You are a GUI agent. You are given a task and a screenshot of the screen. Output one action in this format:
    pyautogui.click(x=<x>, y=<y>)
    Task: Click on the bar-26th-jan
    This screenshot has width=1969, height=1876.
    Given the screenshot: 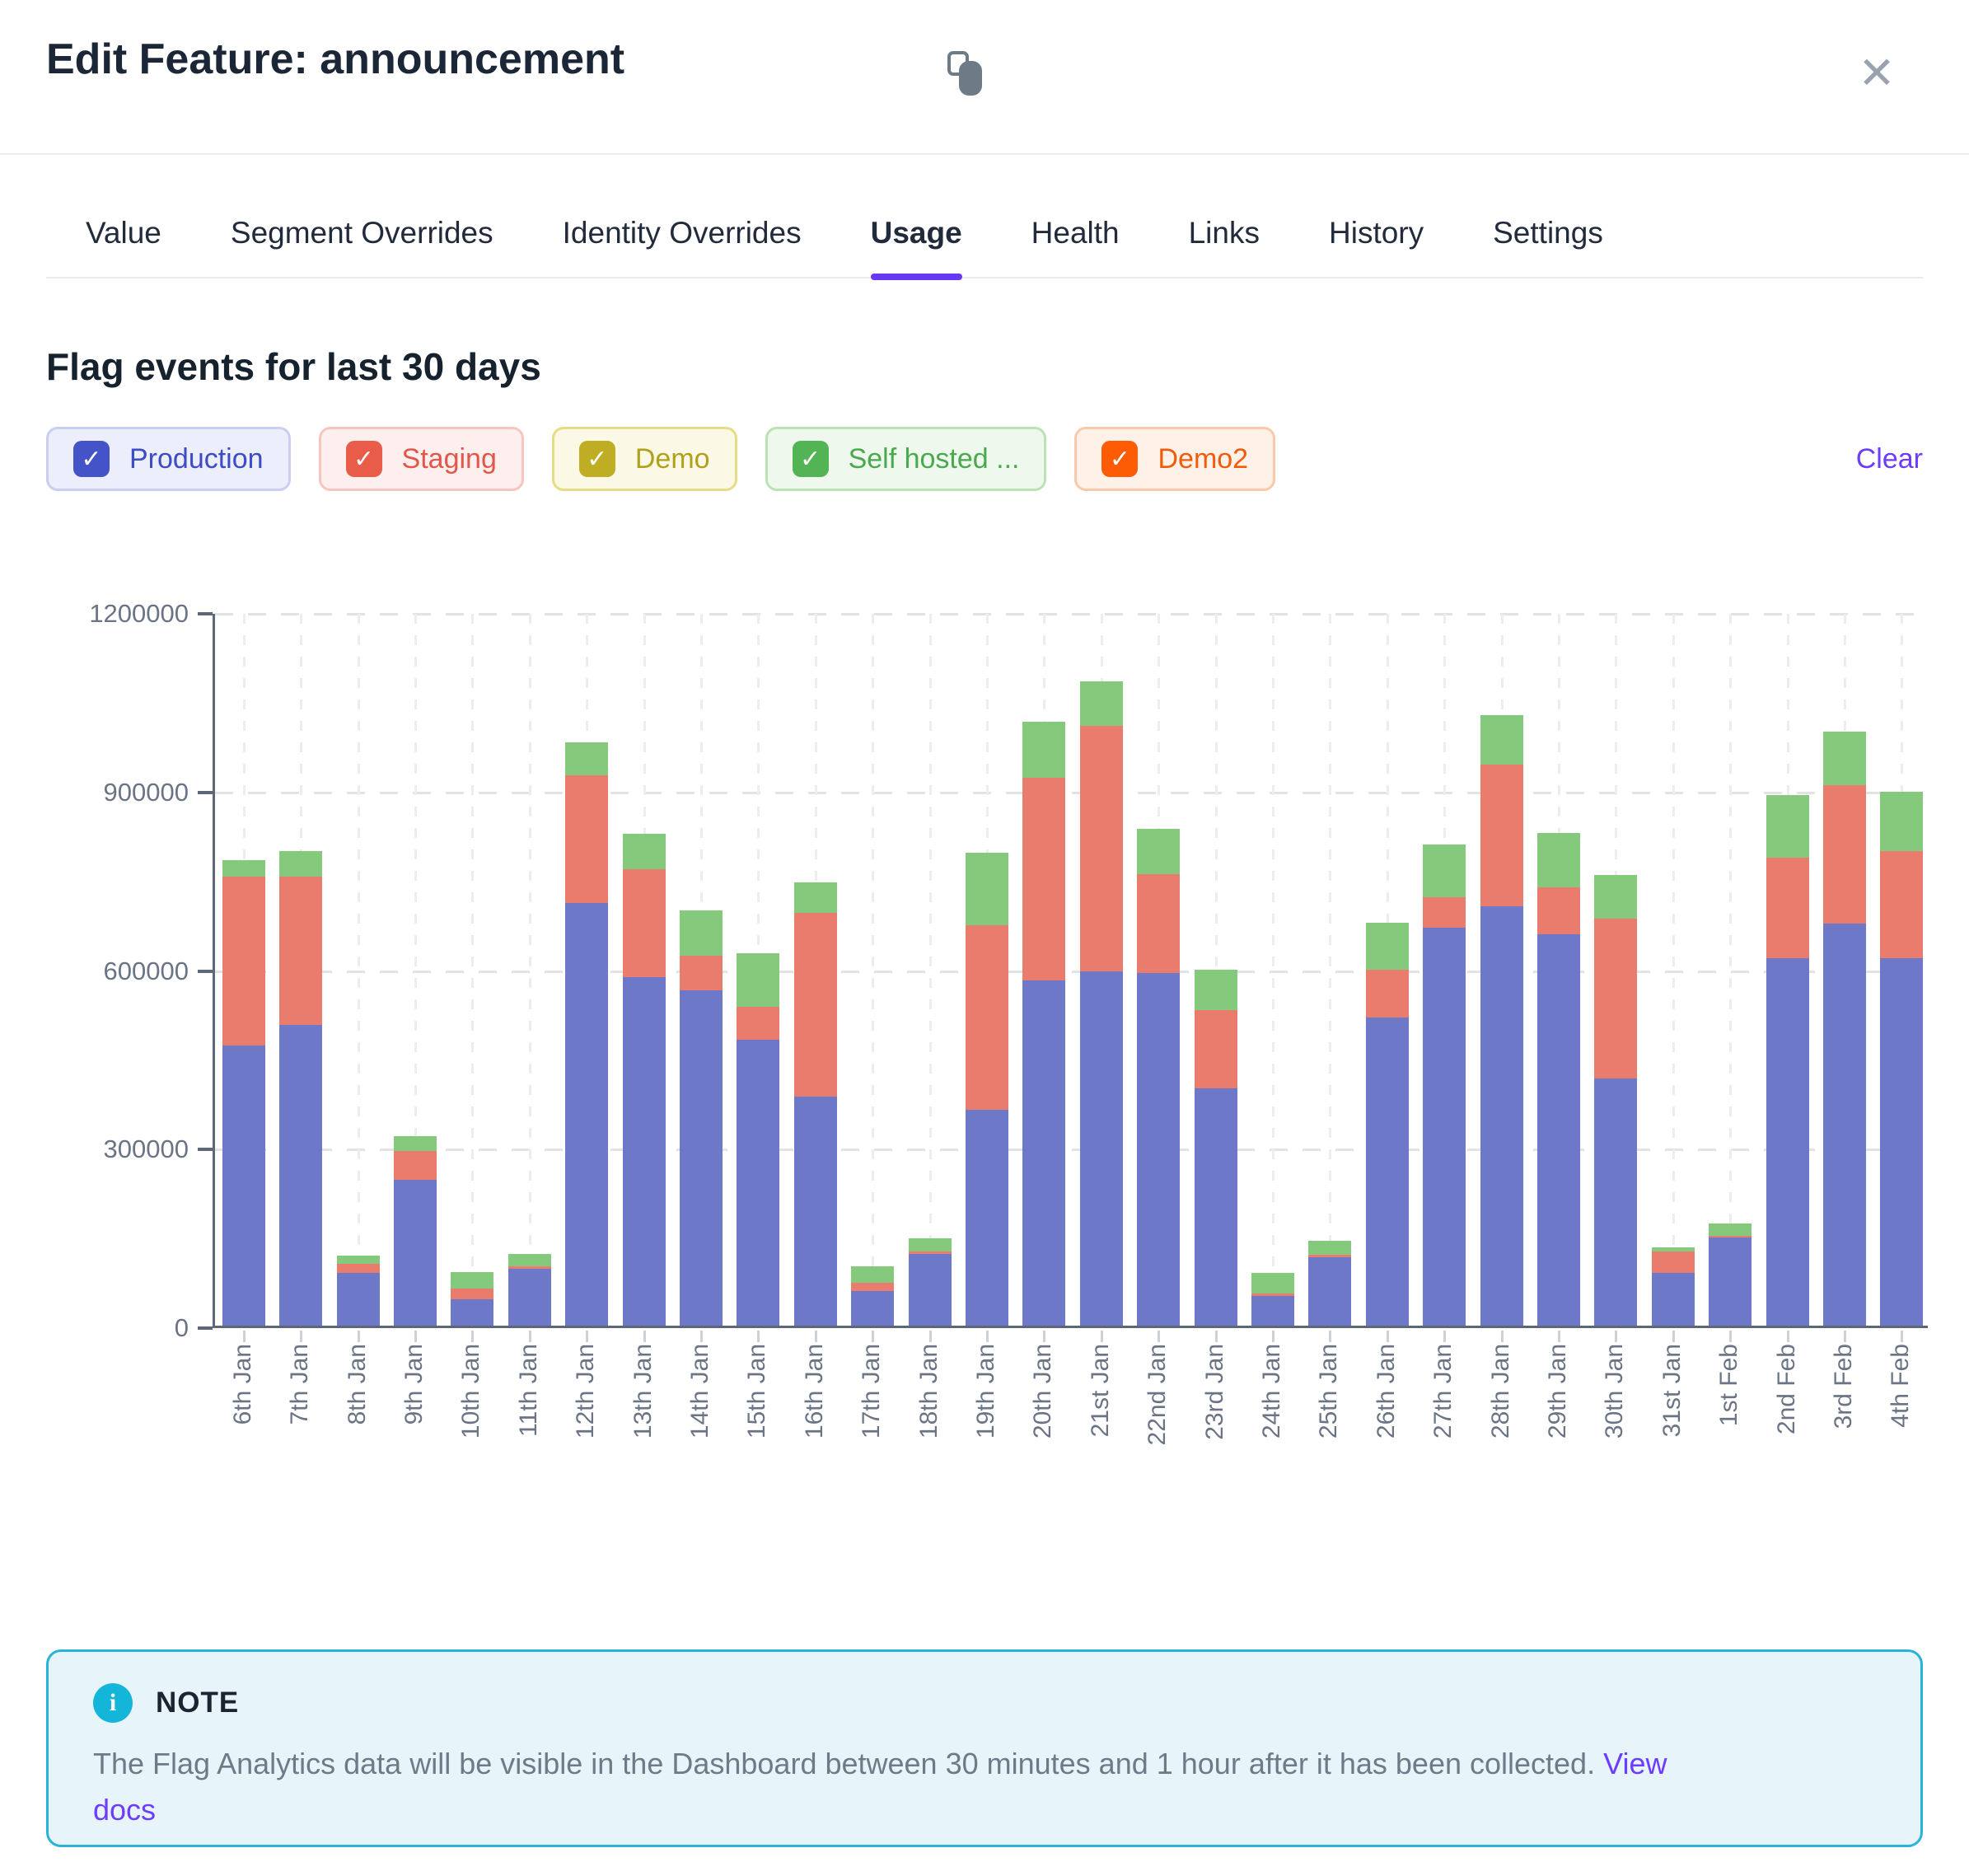 What is the action you would take?
    pyautogui.click(x=1387, y=1124)
    